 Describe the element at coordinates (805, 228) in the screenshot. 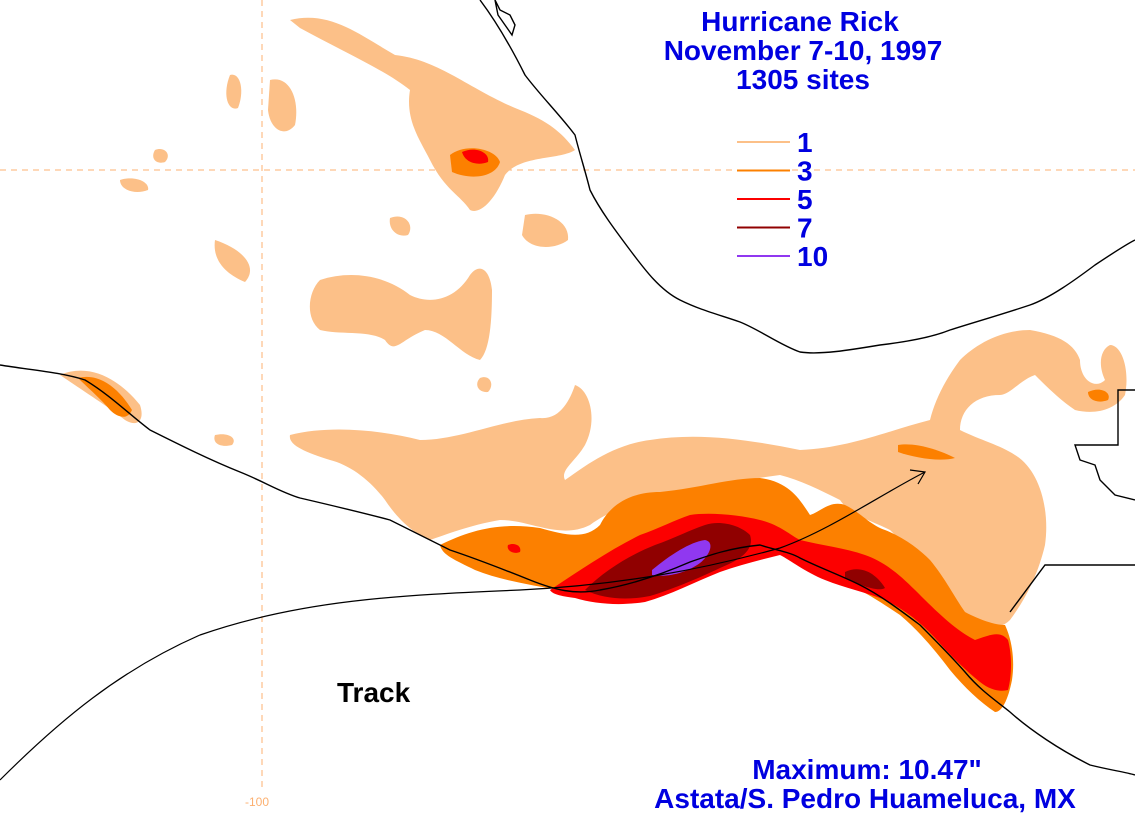

I see `legend-label-7: 7` at that location.